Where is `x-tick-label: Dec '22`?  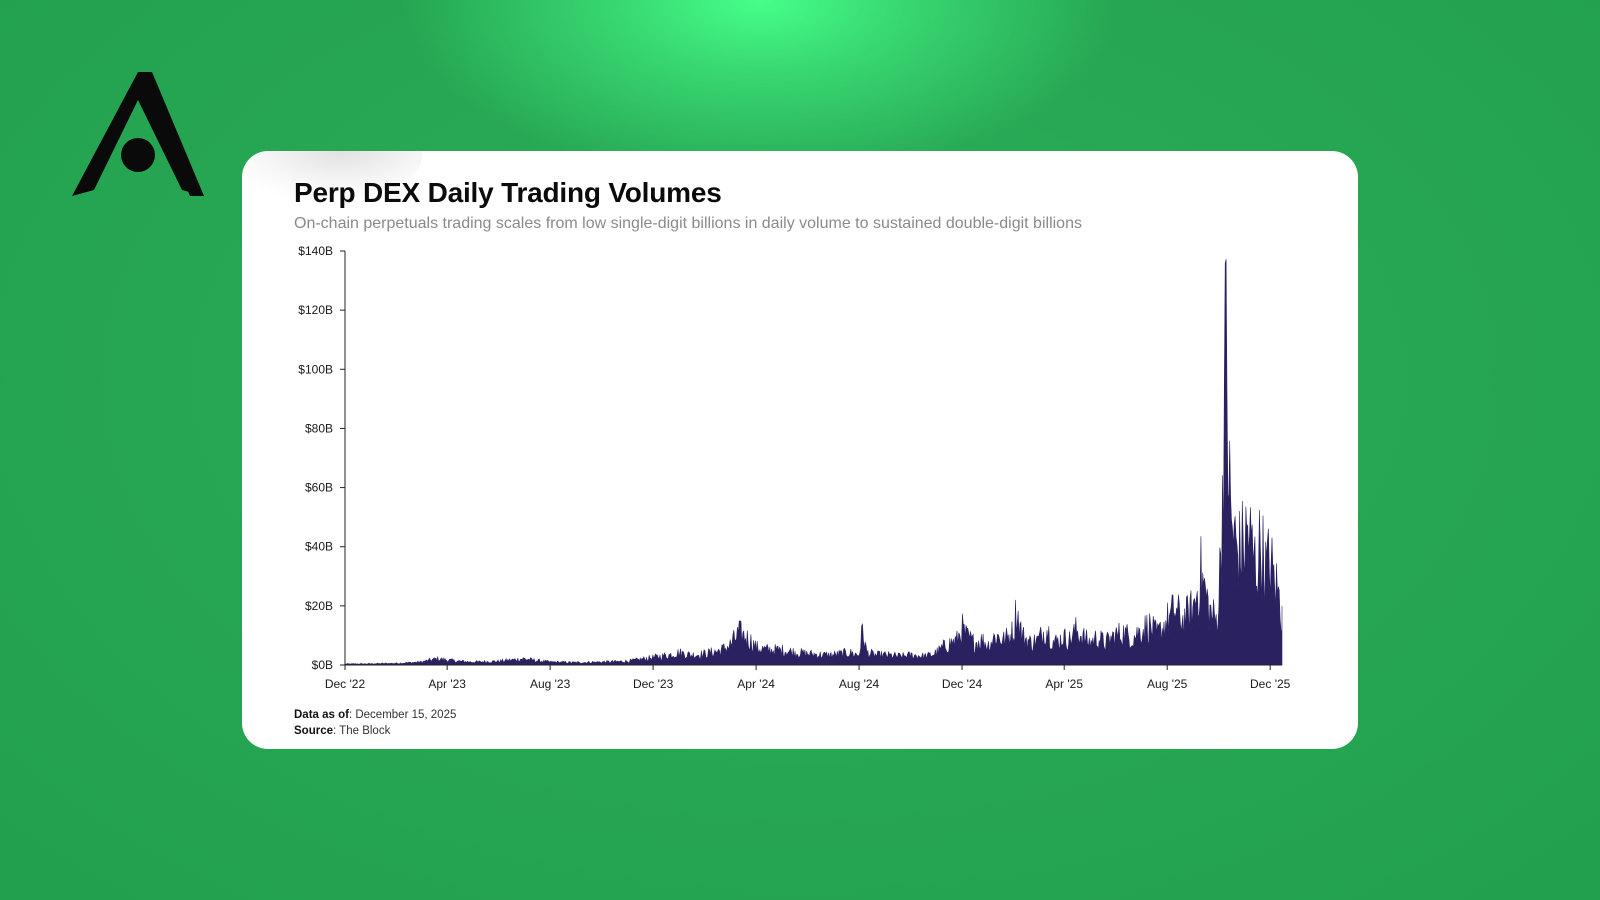
x-tick-label: Dec '22 is located at coordinates (345, 684).